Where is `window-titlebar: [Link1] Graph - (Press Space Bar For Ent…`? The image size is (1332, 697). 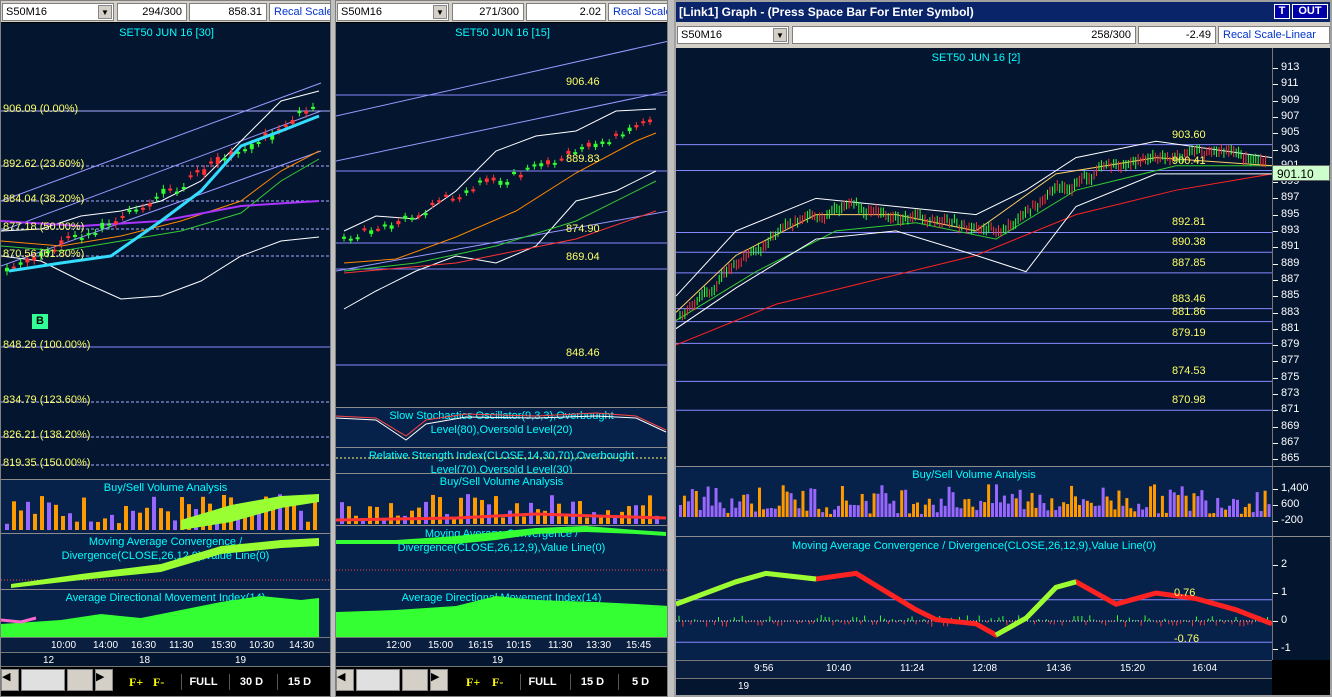
window-titlebar: [Link1] Graph - (Press Space Bar For Ent… is located at coordinates (1003, 12).